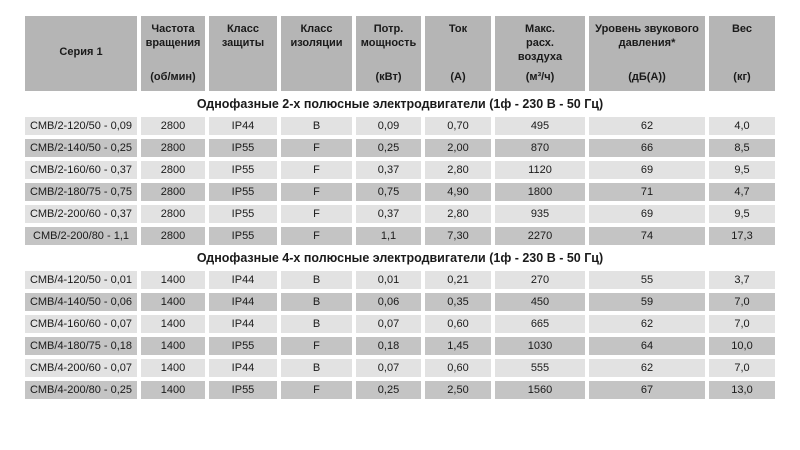 This screenshot has height=450, width=800. I want to click on cell-series: CMB/4-200/80 - 0,25, so click(81, 390).